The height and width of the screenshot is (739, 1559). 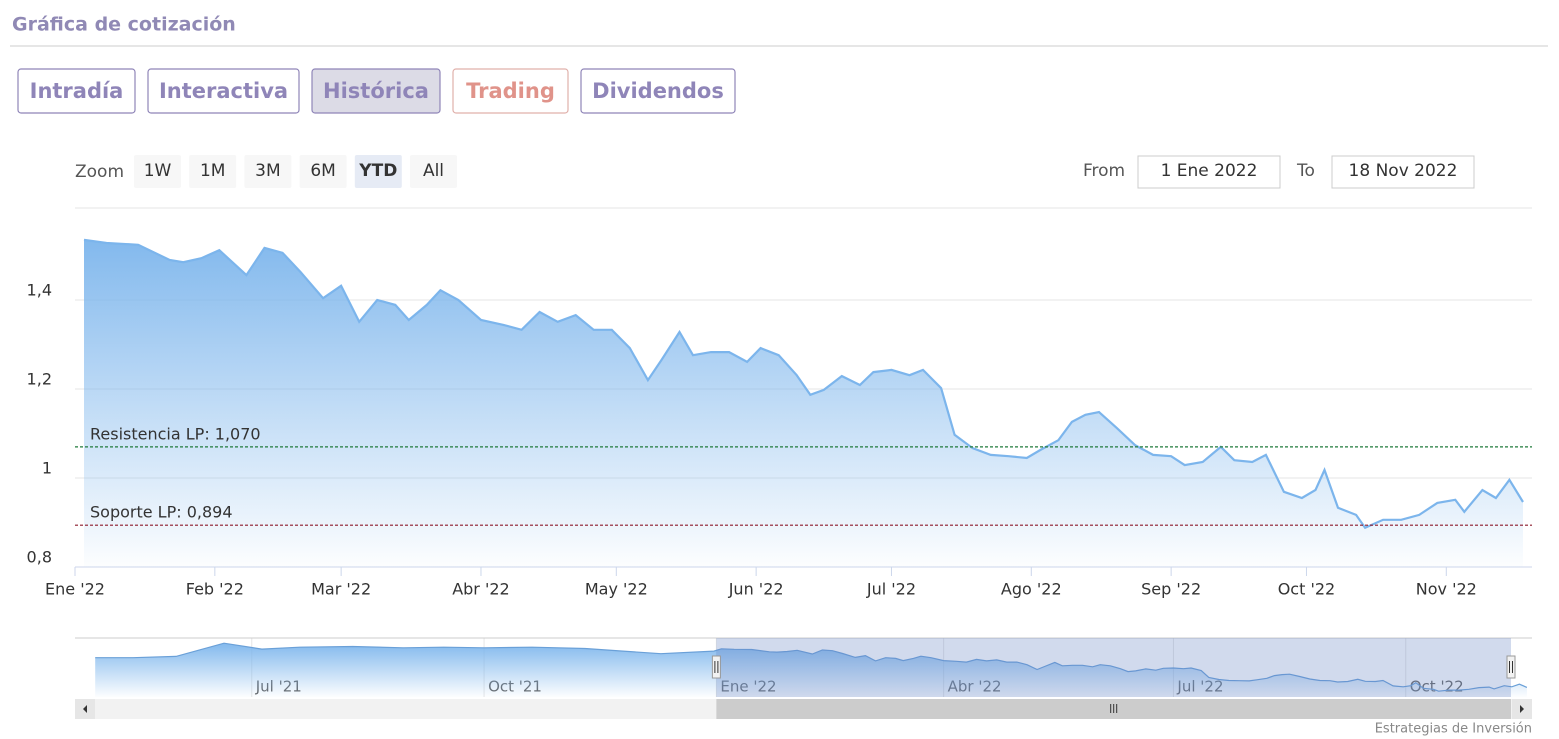 I want to click on x-tick-label: Mar '22, so click(x=341, y=589).